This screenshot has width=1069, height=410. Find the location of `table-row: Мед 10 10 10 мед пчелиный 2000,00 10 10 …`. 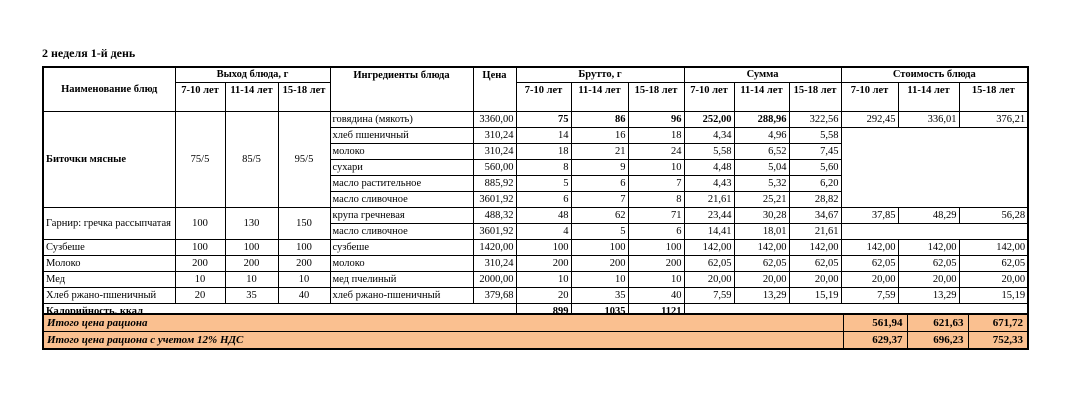

table-row: Мед 10 10 10 мед пчелиный 2000,00 10 10 … is located at coordinates (535, 279).